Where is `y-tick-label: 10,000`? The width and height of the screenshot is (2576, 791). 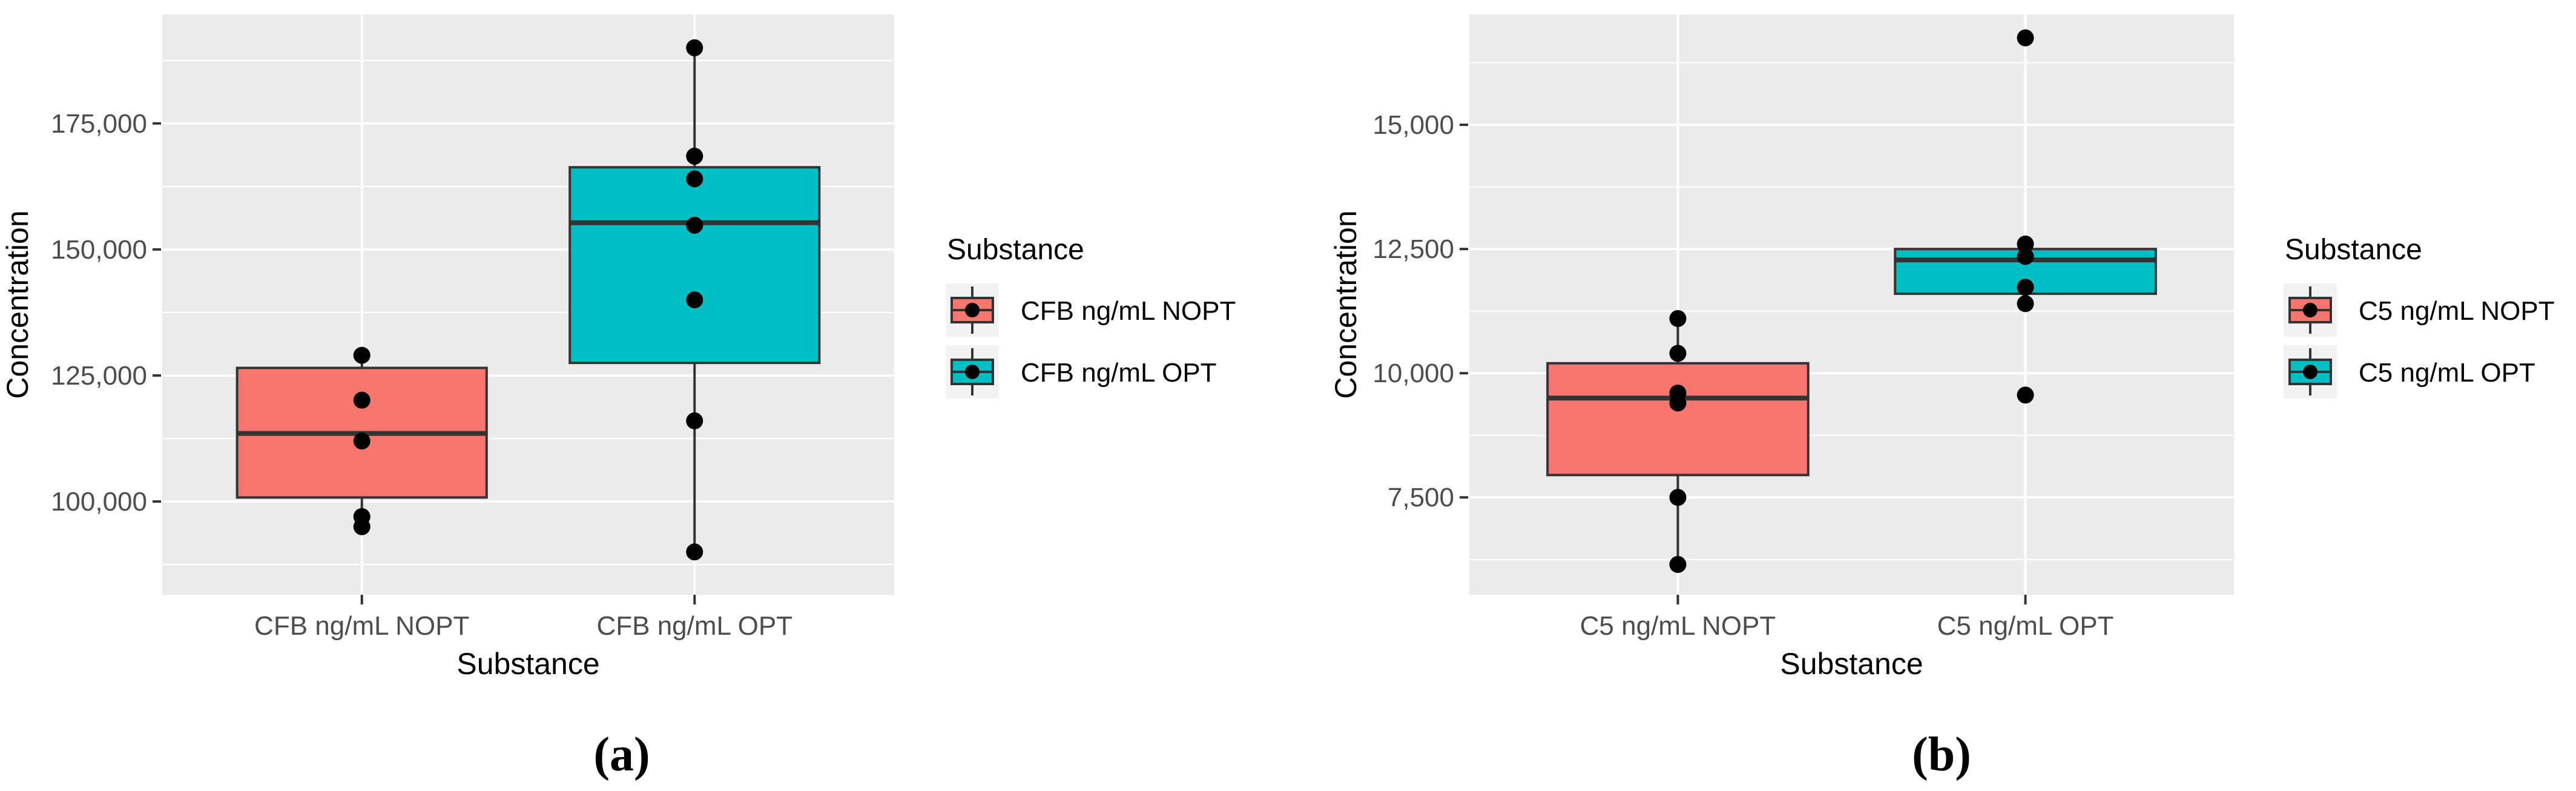
y-tick-label: 10,000 is located at coordinates (1413, 373).